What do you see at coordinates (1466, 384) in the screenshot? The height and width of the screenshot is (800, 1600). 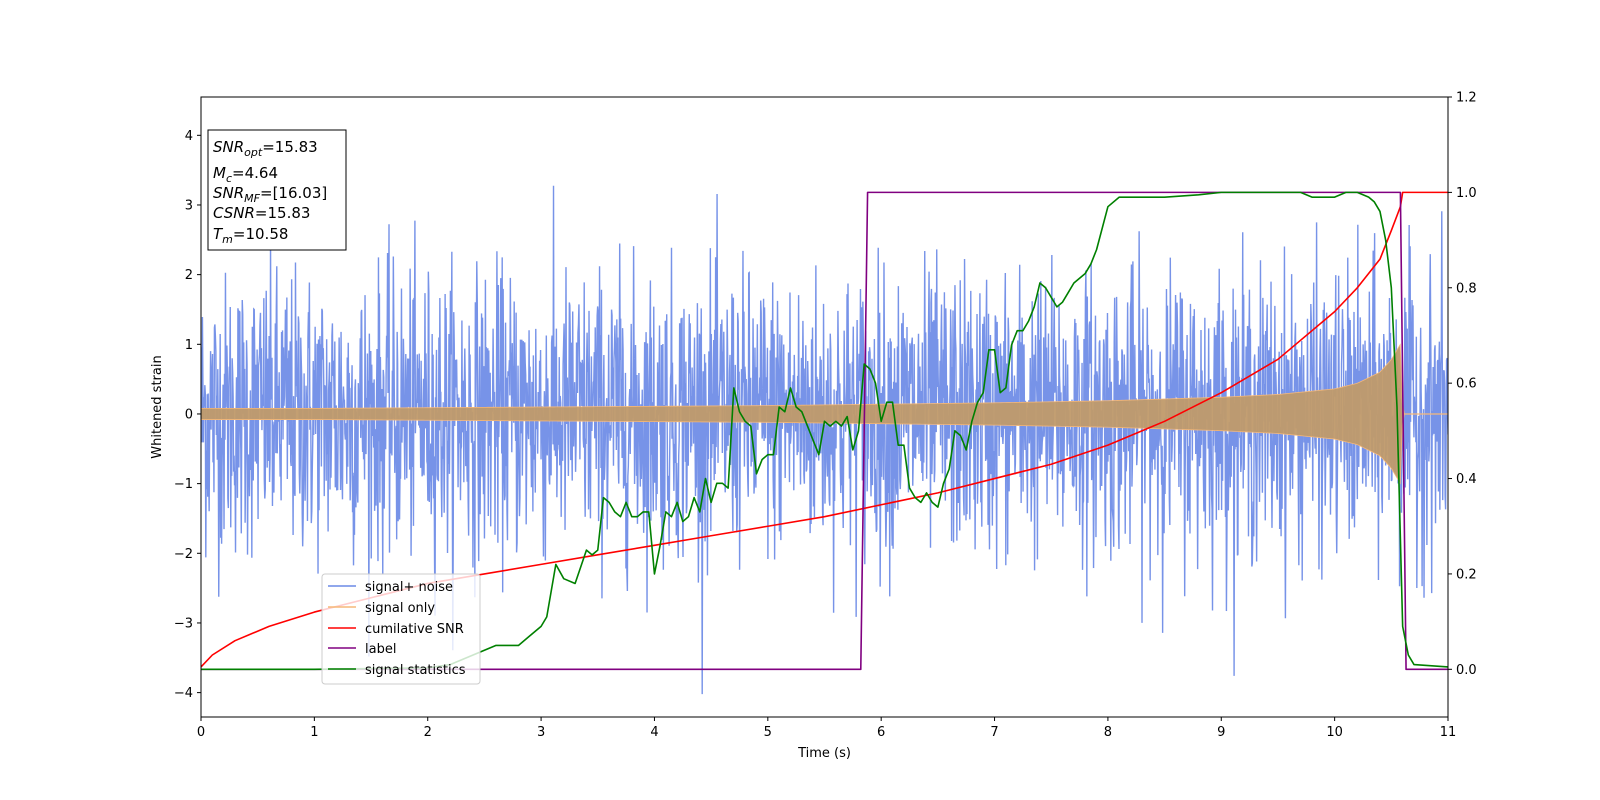 I see `y-right-tick-label: 0.6` at bounding box center [1466, 384].